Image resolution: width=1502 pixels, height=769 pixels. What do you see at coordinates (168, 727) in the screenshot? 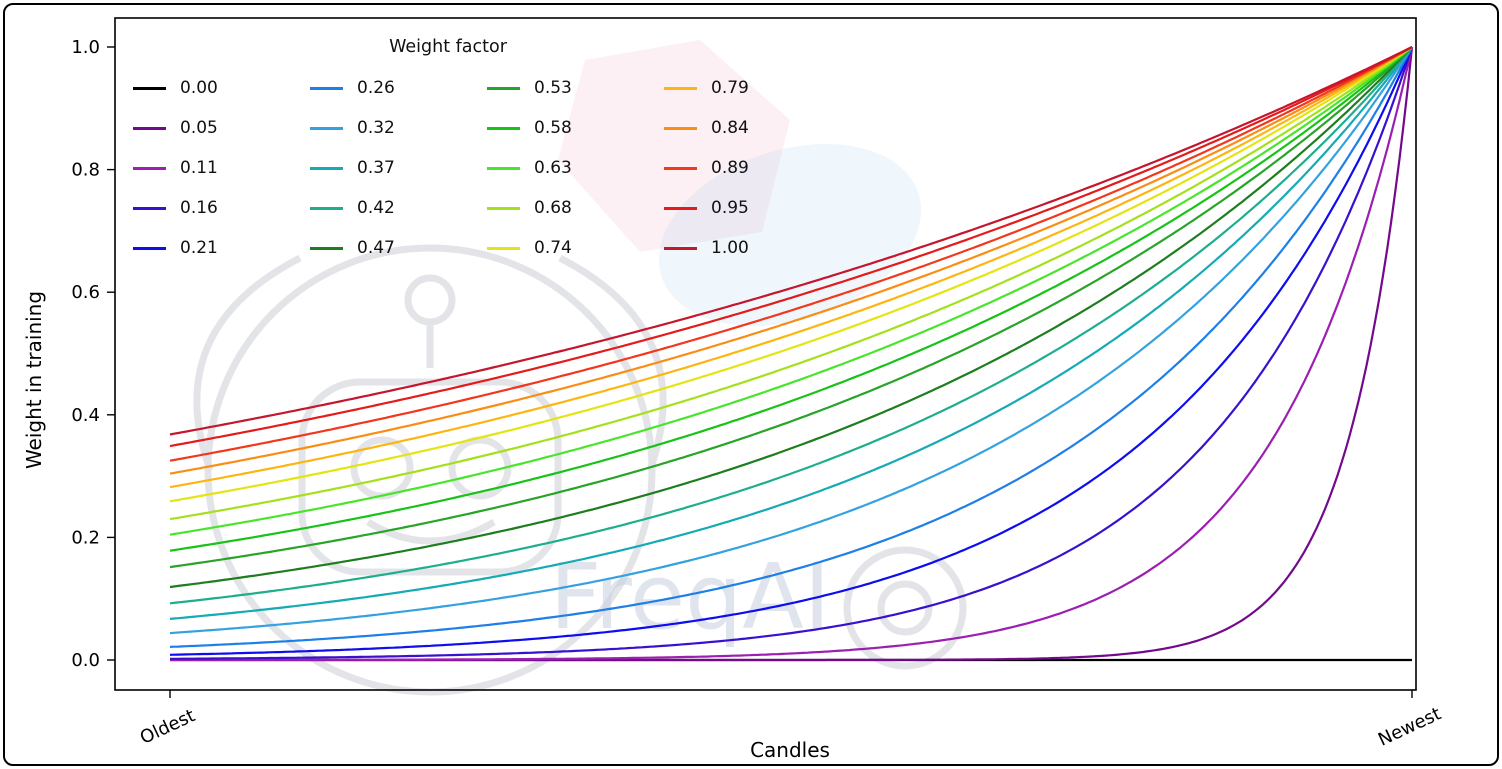
I see `x-tick-label: Oldest` at bounding box center [168, 727].